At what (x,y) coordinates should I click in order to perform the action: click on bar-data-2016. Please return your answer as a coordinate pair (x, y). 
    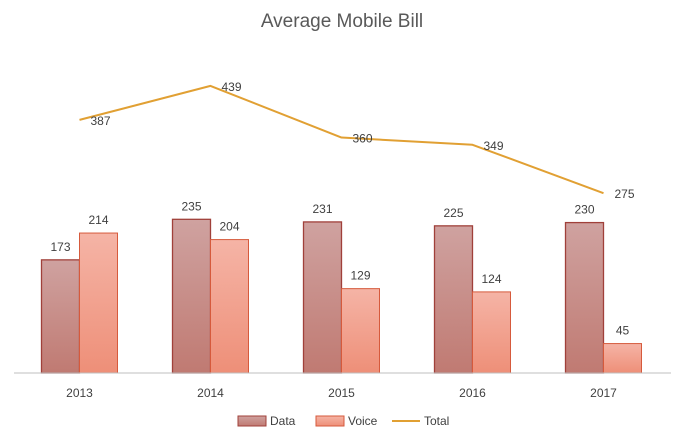
    Looking at the image, I should click on (453, 299).